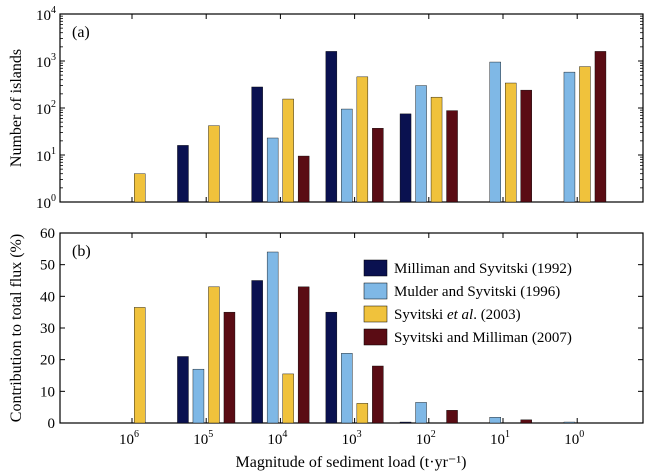 This screenshot has height=474, width=655. I want to click on legend-label-1: Mulder and Syvitski (1996), so click(477, 292).